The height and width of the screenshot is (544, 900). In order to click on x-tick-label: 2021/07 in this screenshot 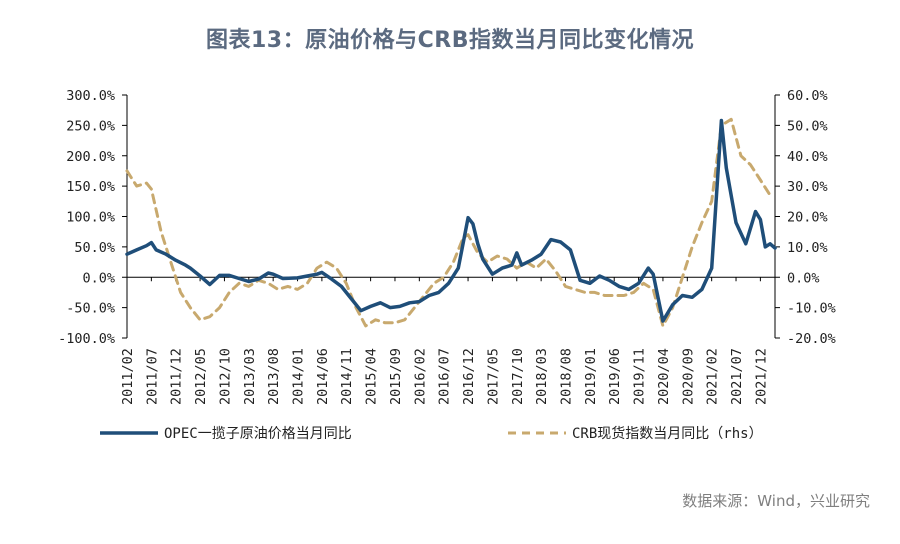, I will do `click(737, 376)`.